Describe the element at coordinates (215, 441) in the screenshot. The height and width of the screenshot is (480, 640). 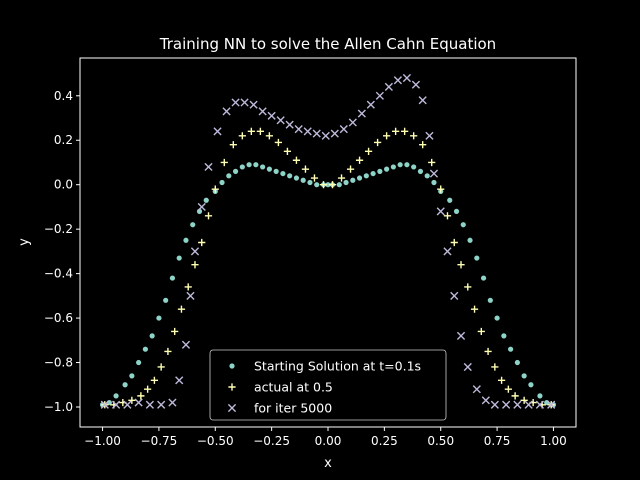
I see `x-tick-label: −0.50` at that location.